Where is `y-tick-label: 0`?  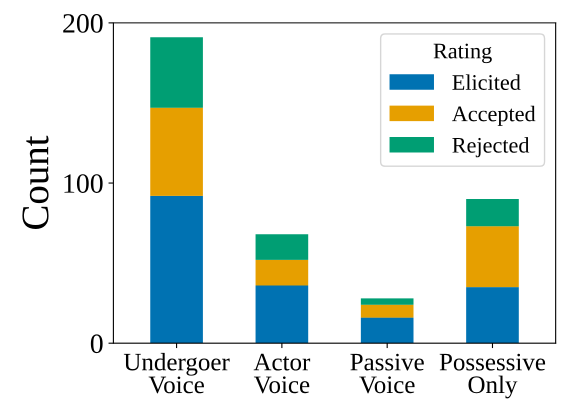 y-tick-label: 0 is located at coordinates (96, 344).